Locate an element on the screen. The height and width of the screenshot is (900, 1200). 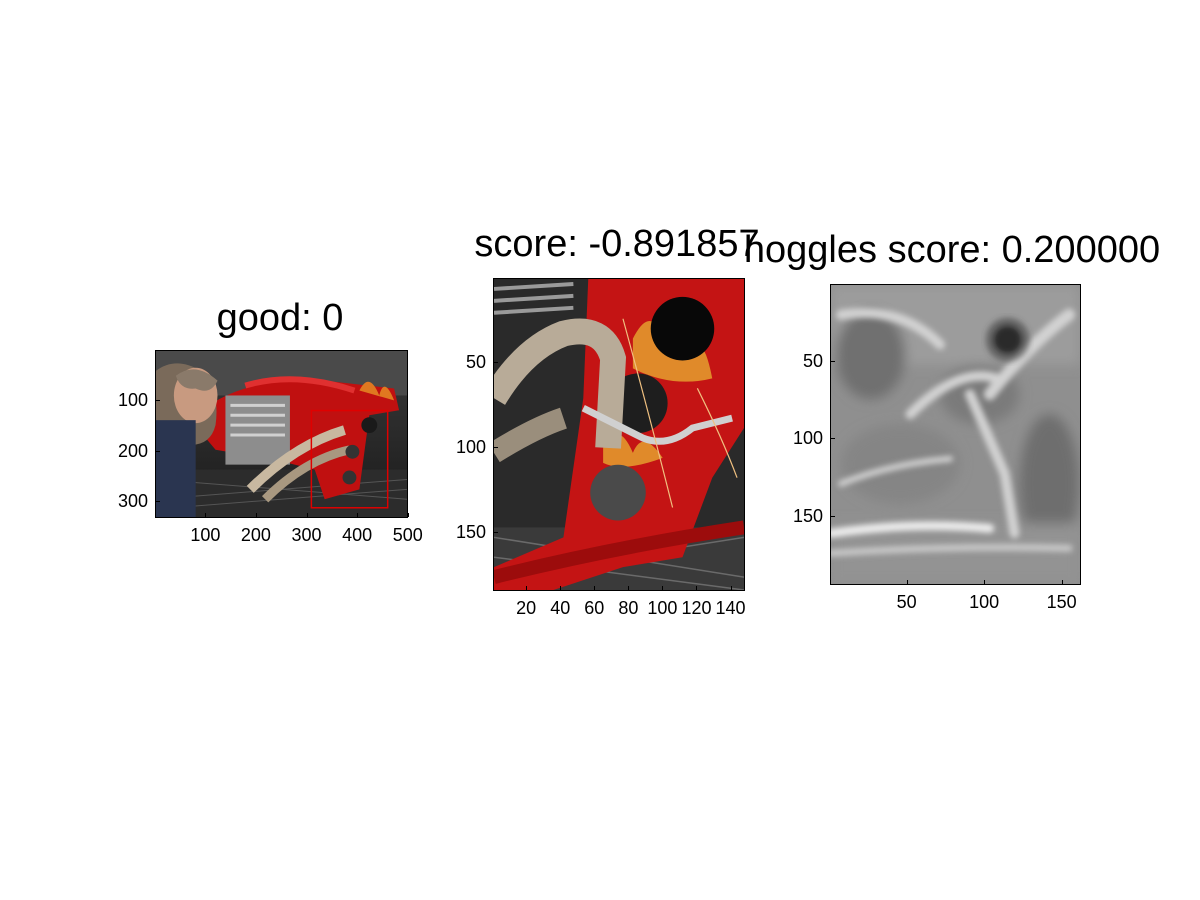
panel2-x-tick-label: 120 is located at coordinates (696, 608).